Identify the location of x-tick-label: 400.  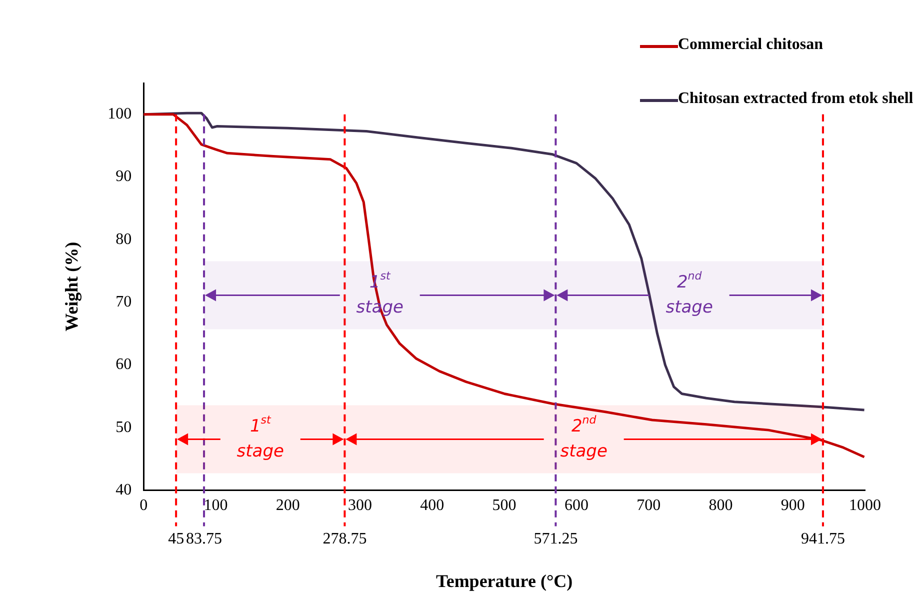
(432, 505).